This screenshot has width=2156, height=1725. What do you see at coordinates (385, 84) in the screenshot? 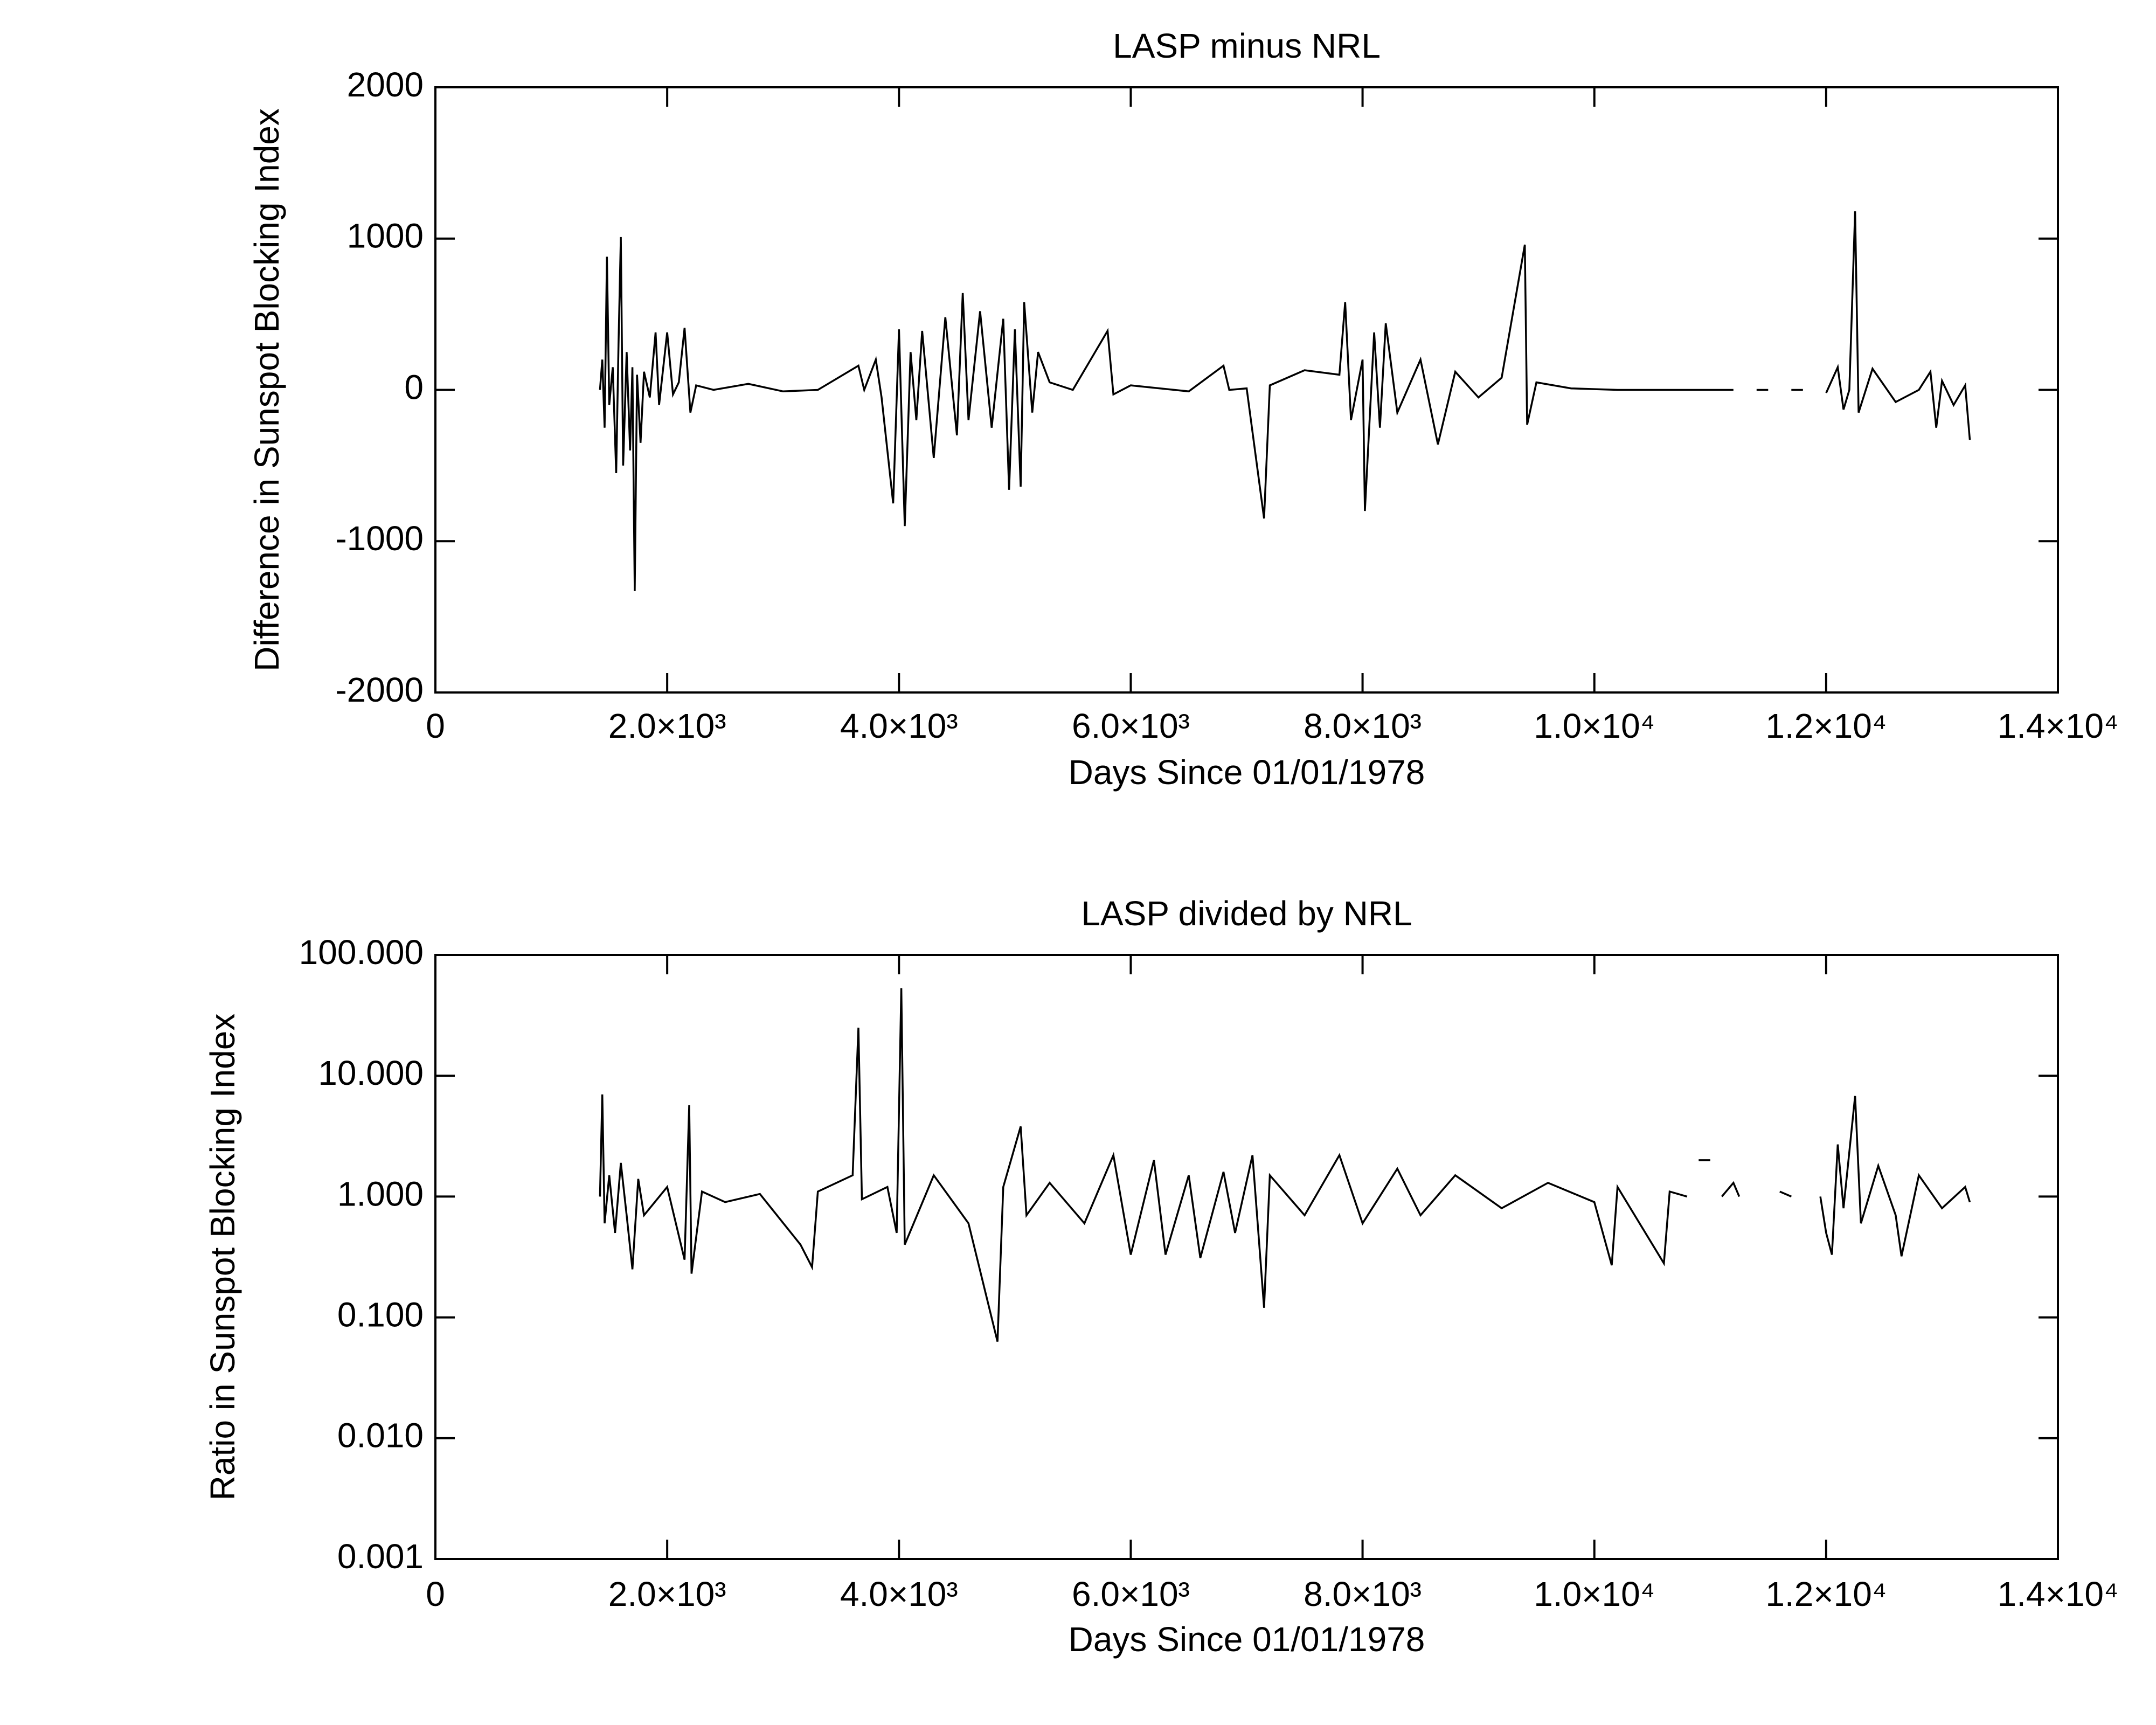
I see `y-tick-label: 2000` at bounding box center [385, 84].